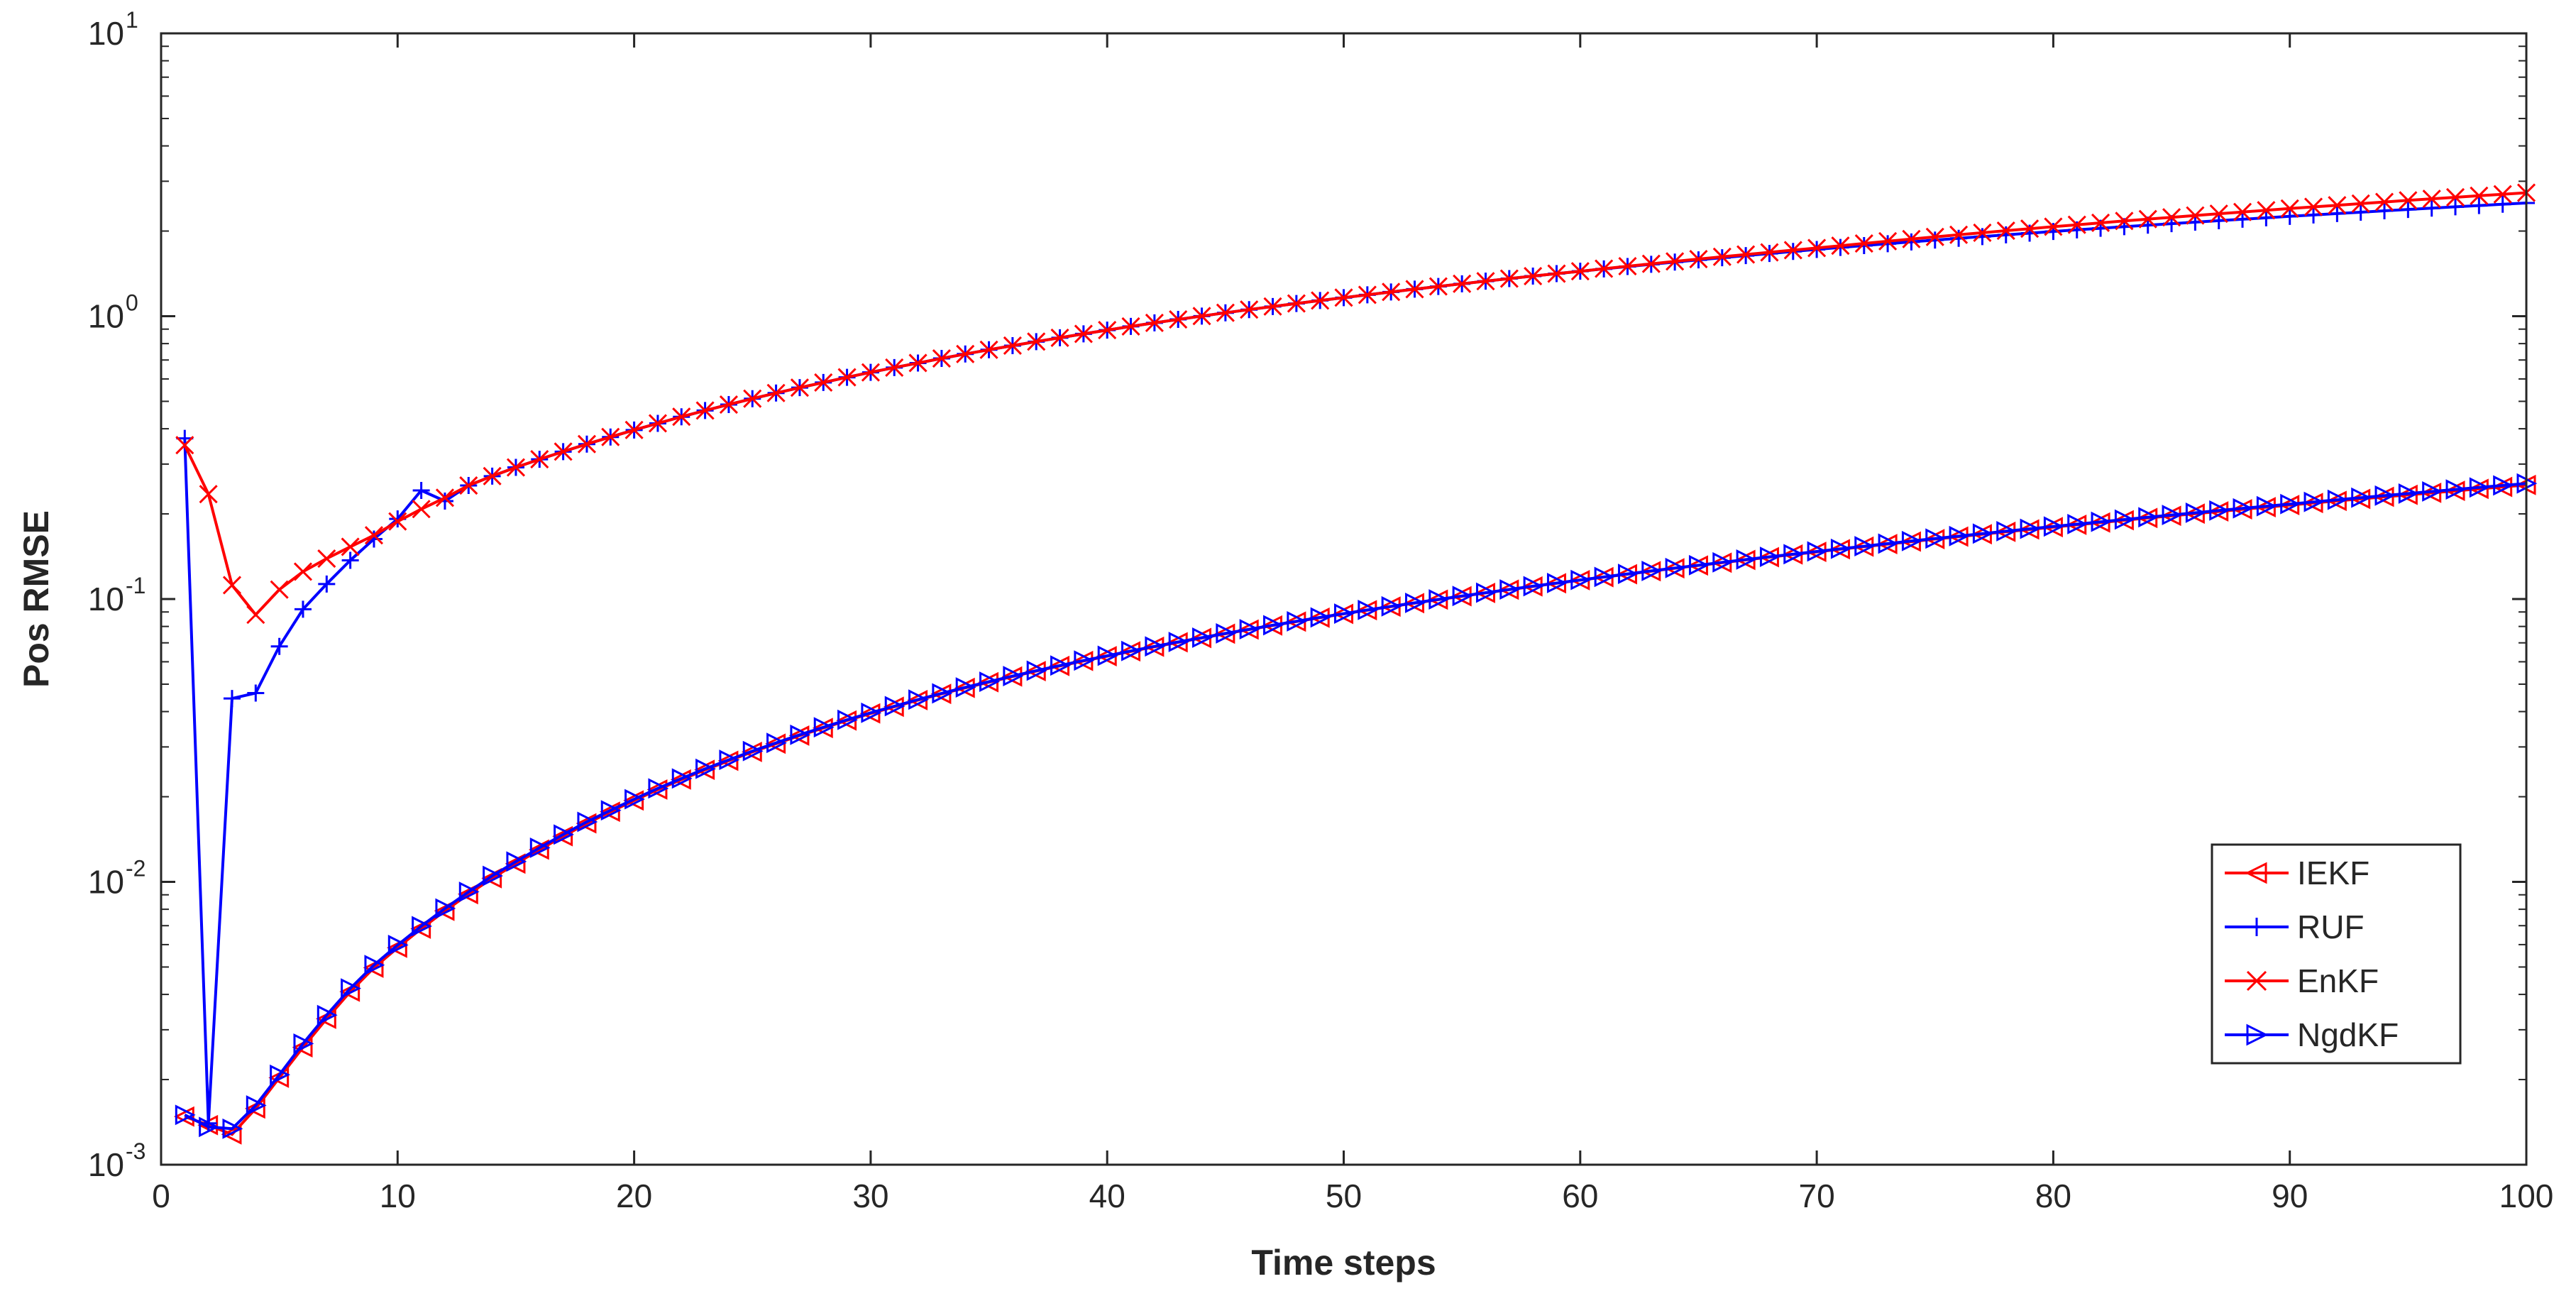  Describe the element at coordinates (135, 869) in the screenshot. I see `y-tick-label-exponent: -2` at that location.